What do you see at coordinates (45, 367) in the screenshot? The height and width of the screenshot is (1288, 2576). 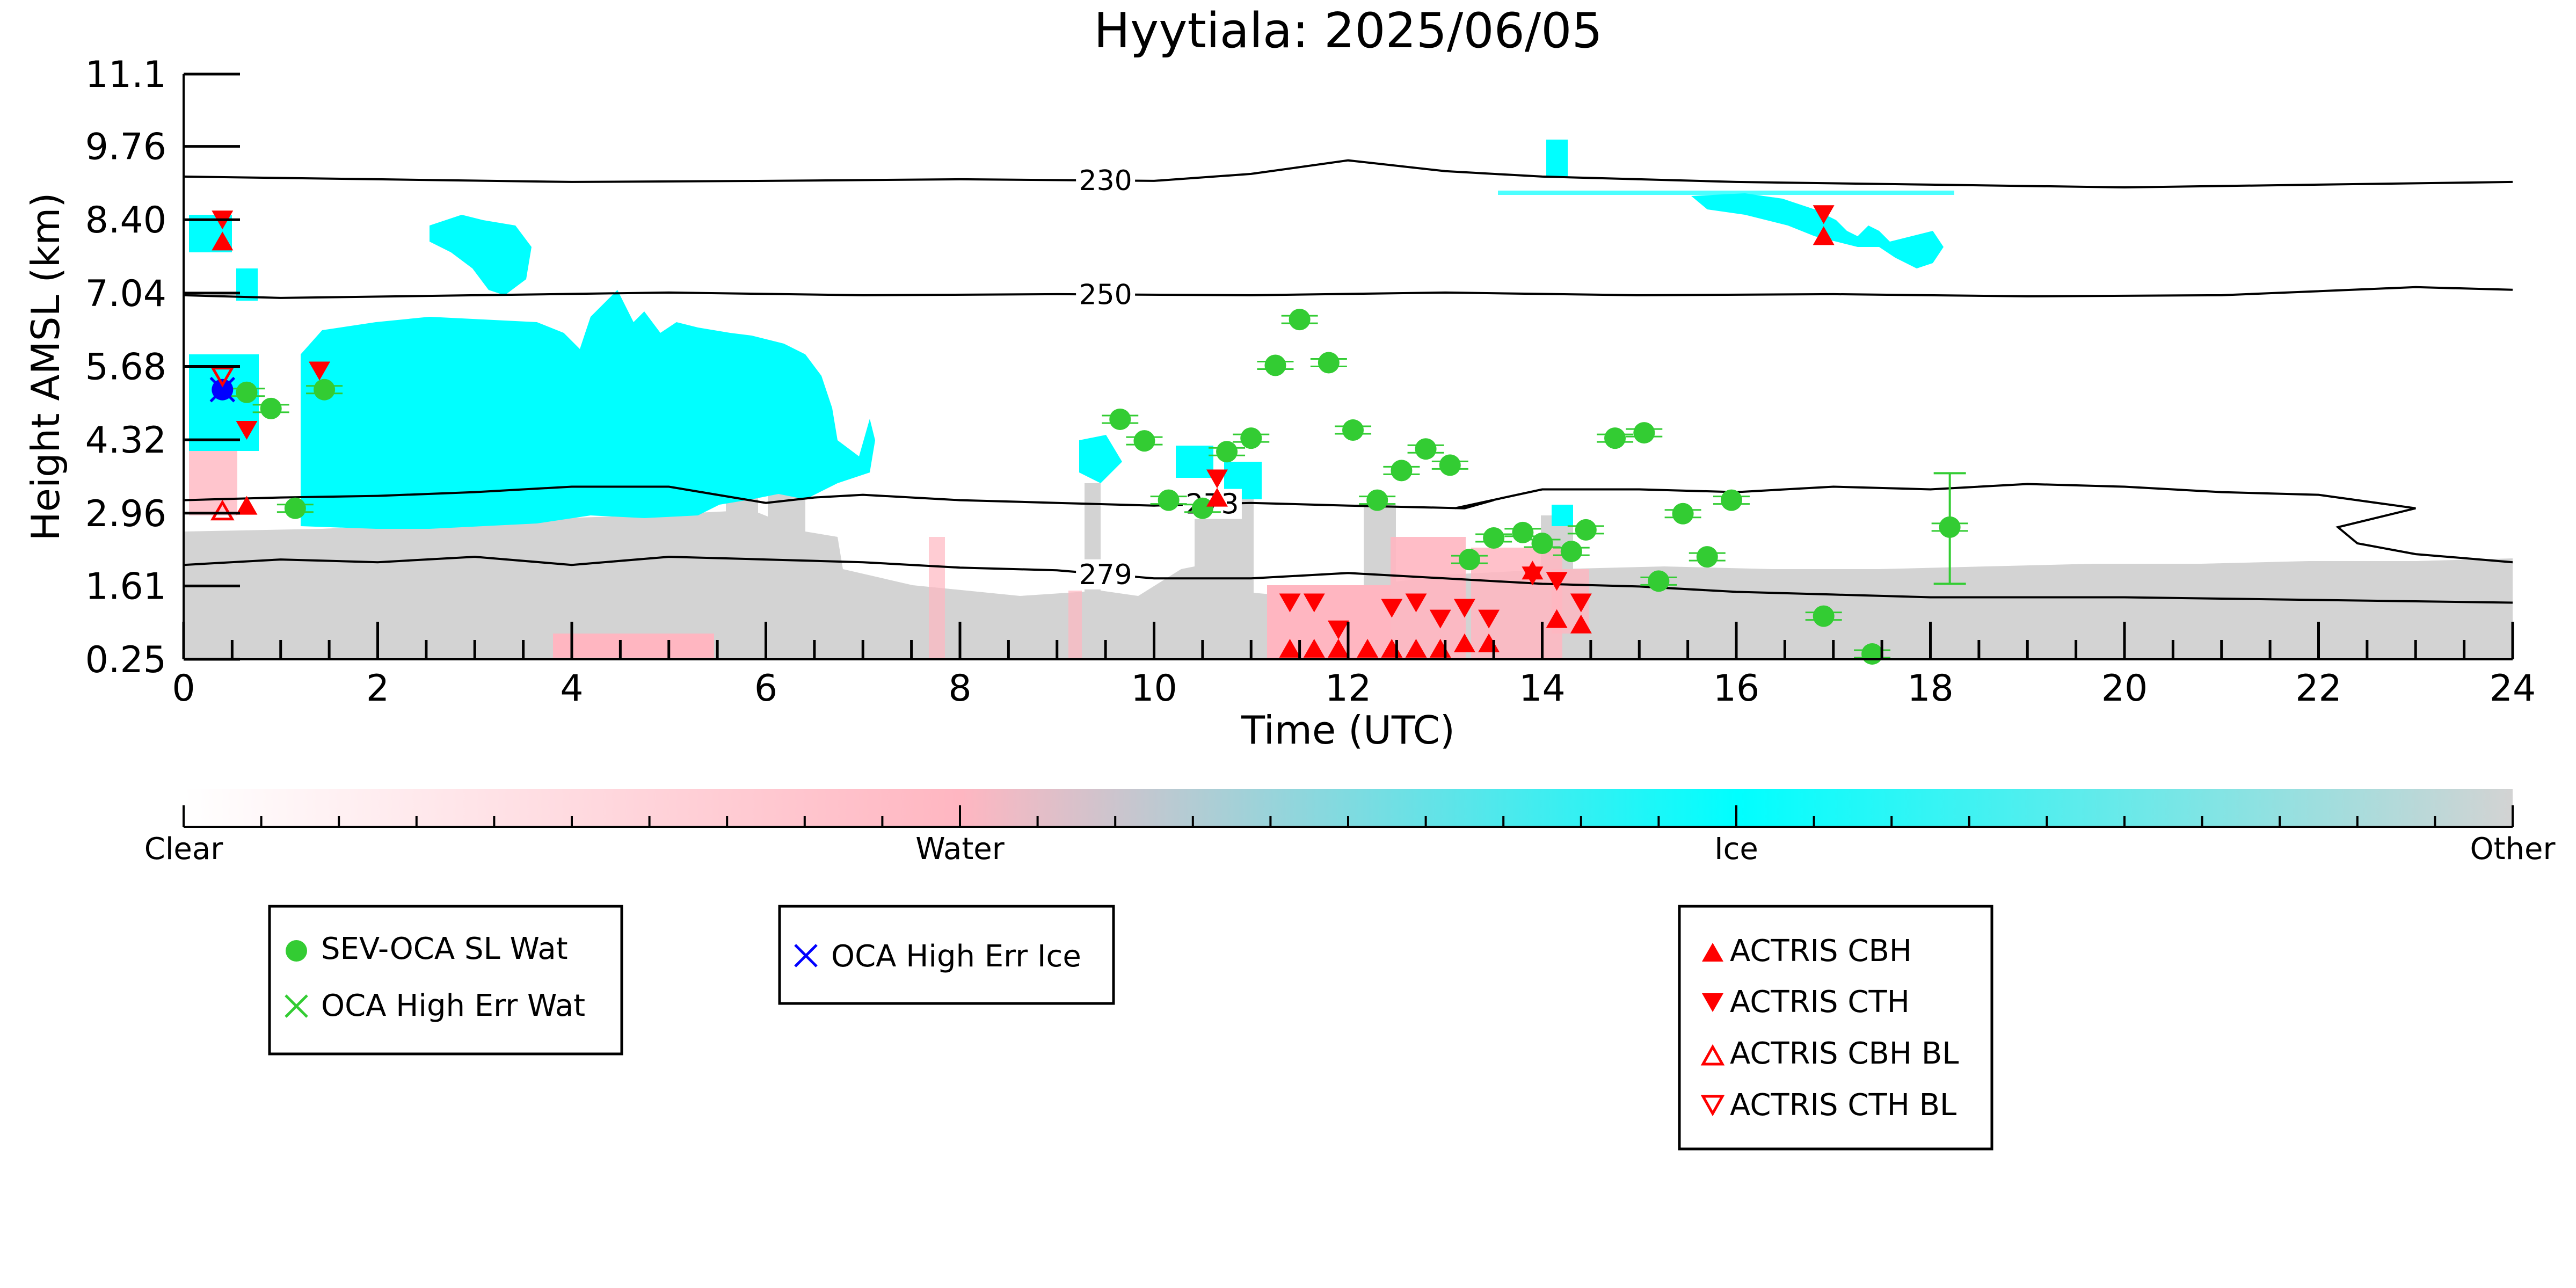 I see `y-axis-label: Height AMSL (km)` at bounding box center [45, 367].